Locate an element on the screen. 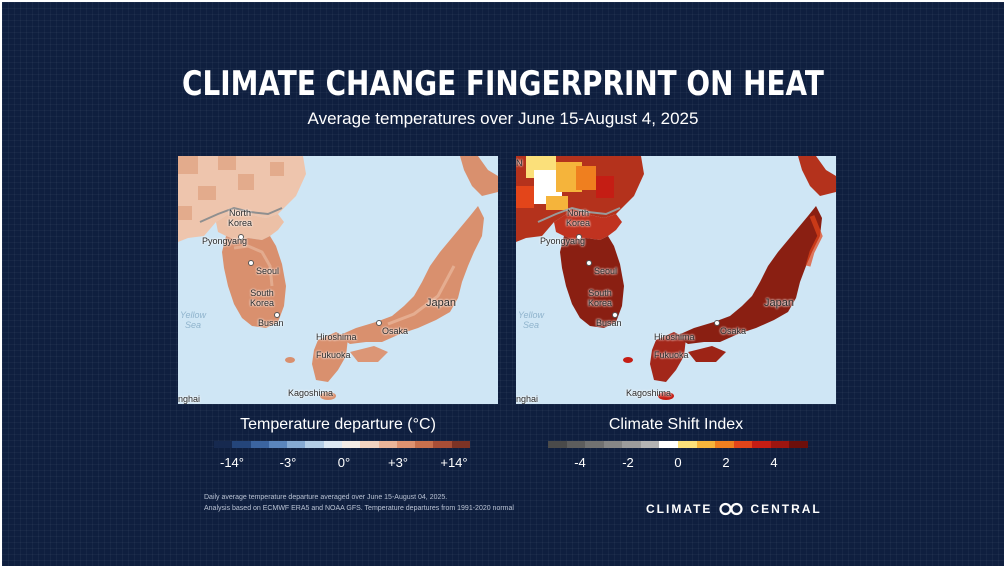  mainland-pixel-cells is located at coordinates (231, 188).